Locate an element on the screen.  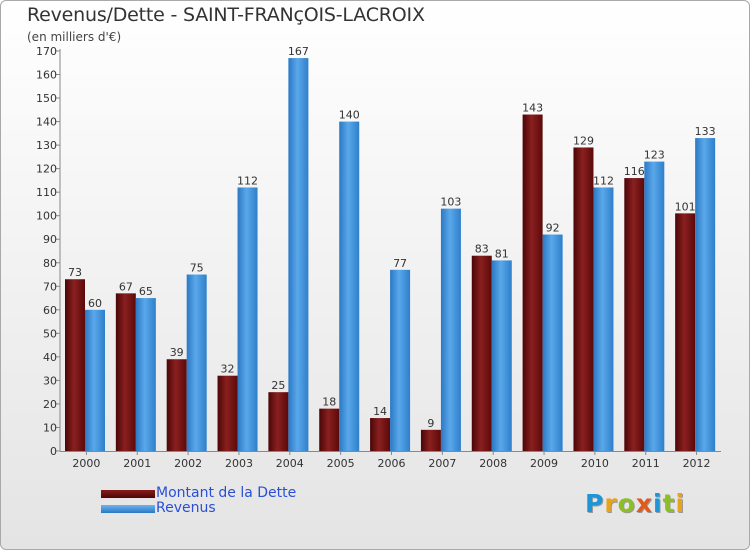
logo-letter: P is located at coordinates (595, 503).